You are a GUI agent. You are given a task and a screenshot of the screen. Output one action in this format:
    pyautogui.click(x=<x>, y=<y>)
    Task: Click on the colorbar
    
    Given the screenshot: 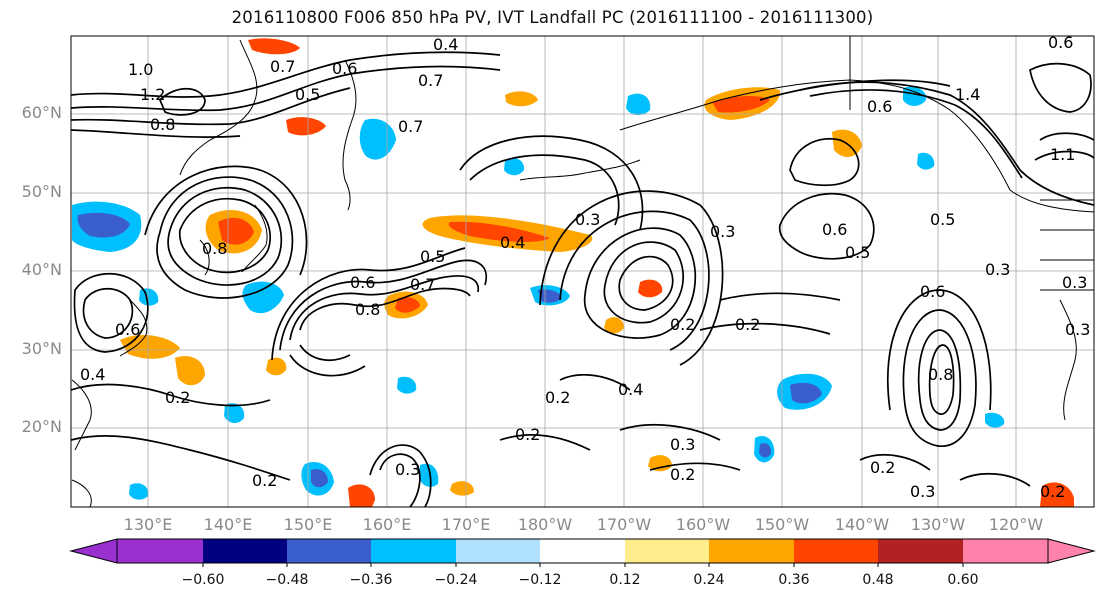 What is the action you would take?
    pyautogui.click(x=582, y=552)
    